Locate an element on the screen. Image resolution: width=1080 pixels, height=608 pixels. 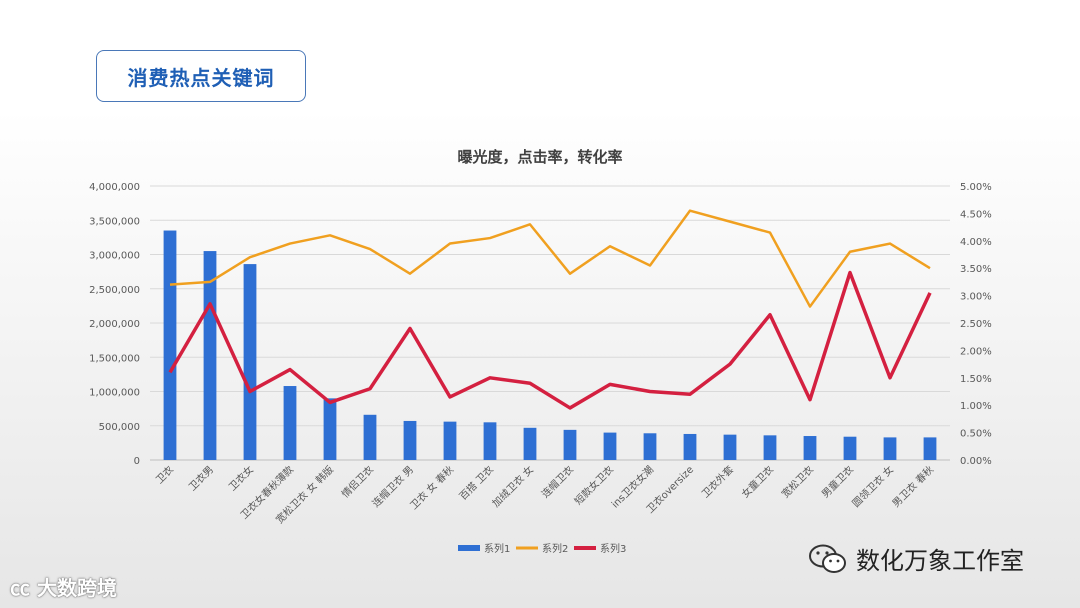
x-axis-tick-label: 卫衣男 is located at coordinates (201, 478).